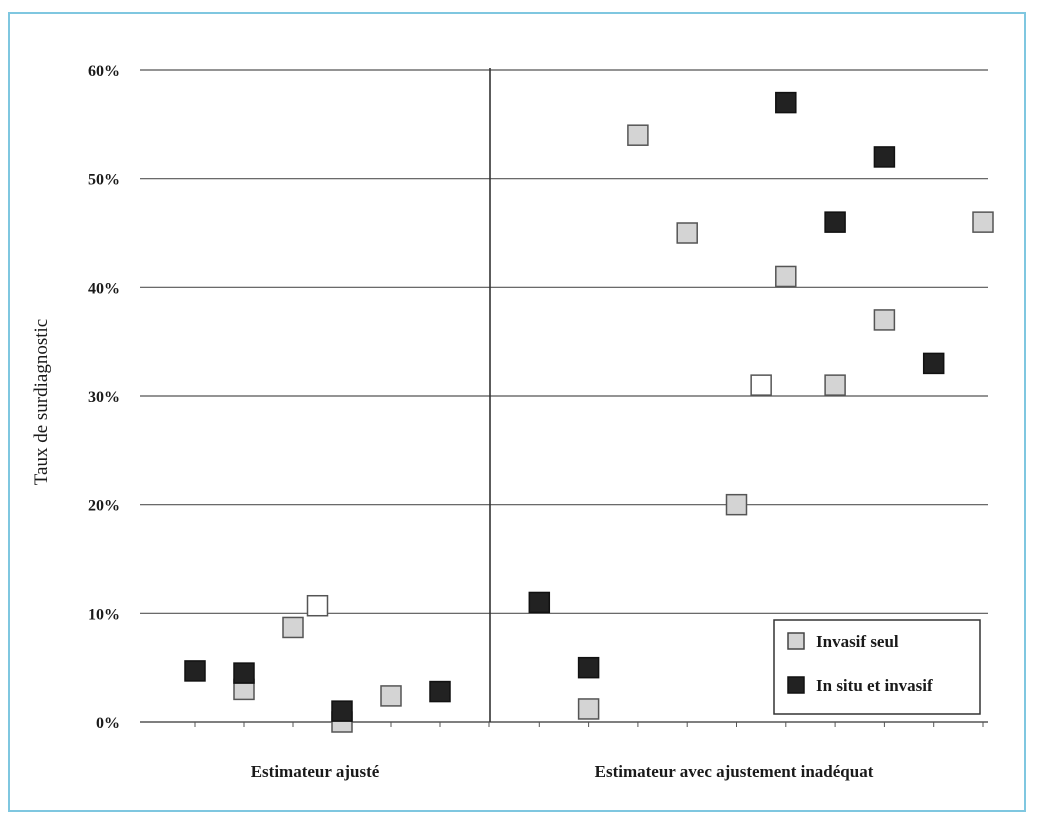  I want to click on y-tick-label-60: 60%, so click(104, 71).